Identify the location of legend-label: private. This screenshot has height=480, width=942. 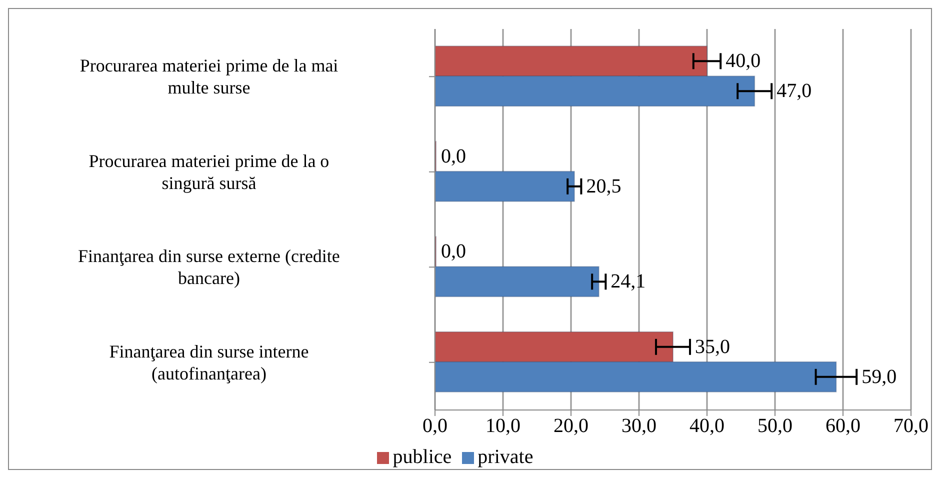
(506, 457).